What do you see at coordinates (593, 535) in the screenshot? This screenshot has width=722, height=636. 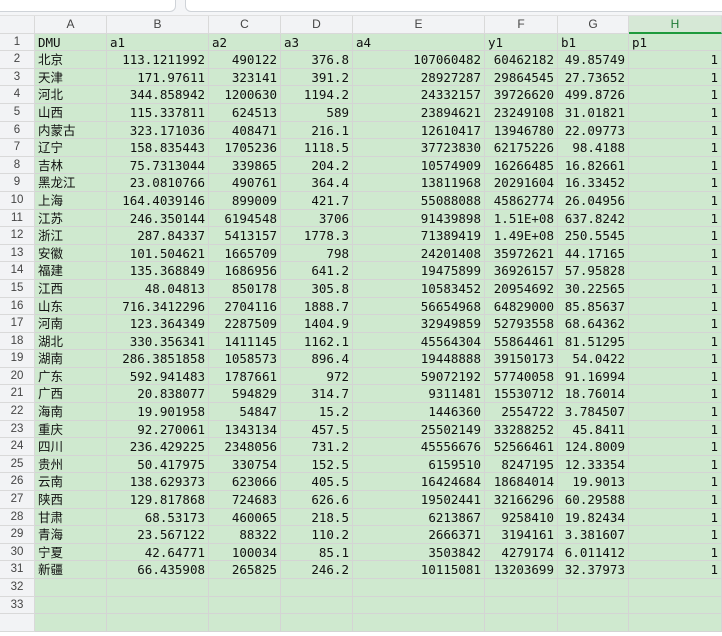 I see `data-cell: 3.381607` at bounding box center [593, 535].